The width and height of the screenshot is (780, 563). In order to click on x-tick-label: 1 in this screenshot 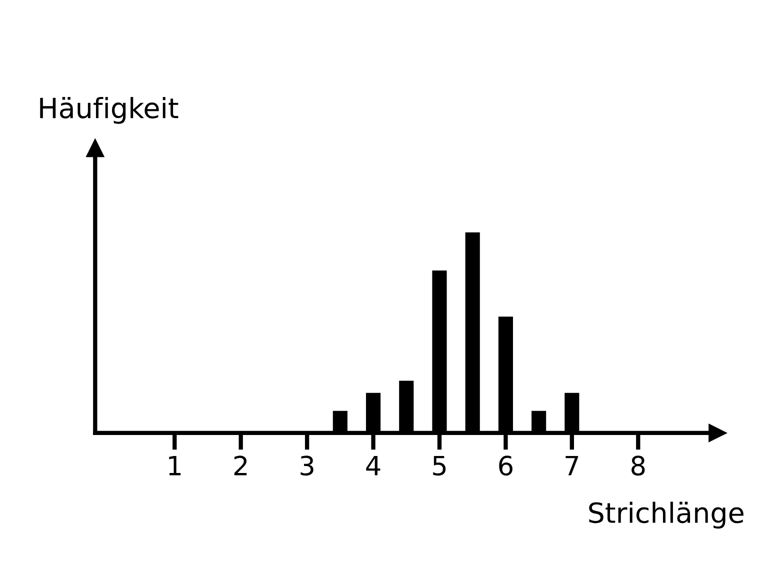, I will do `click(175, 466)`.